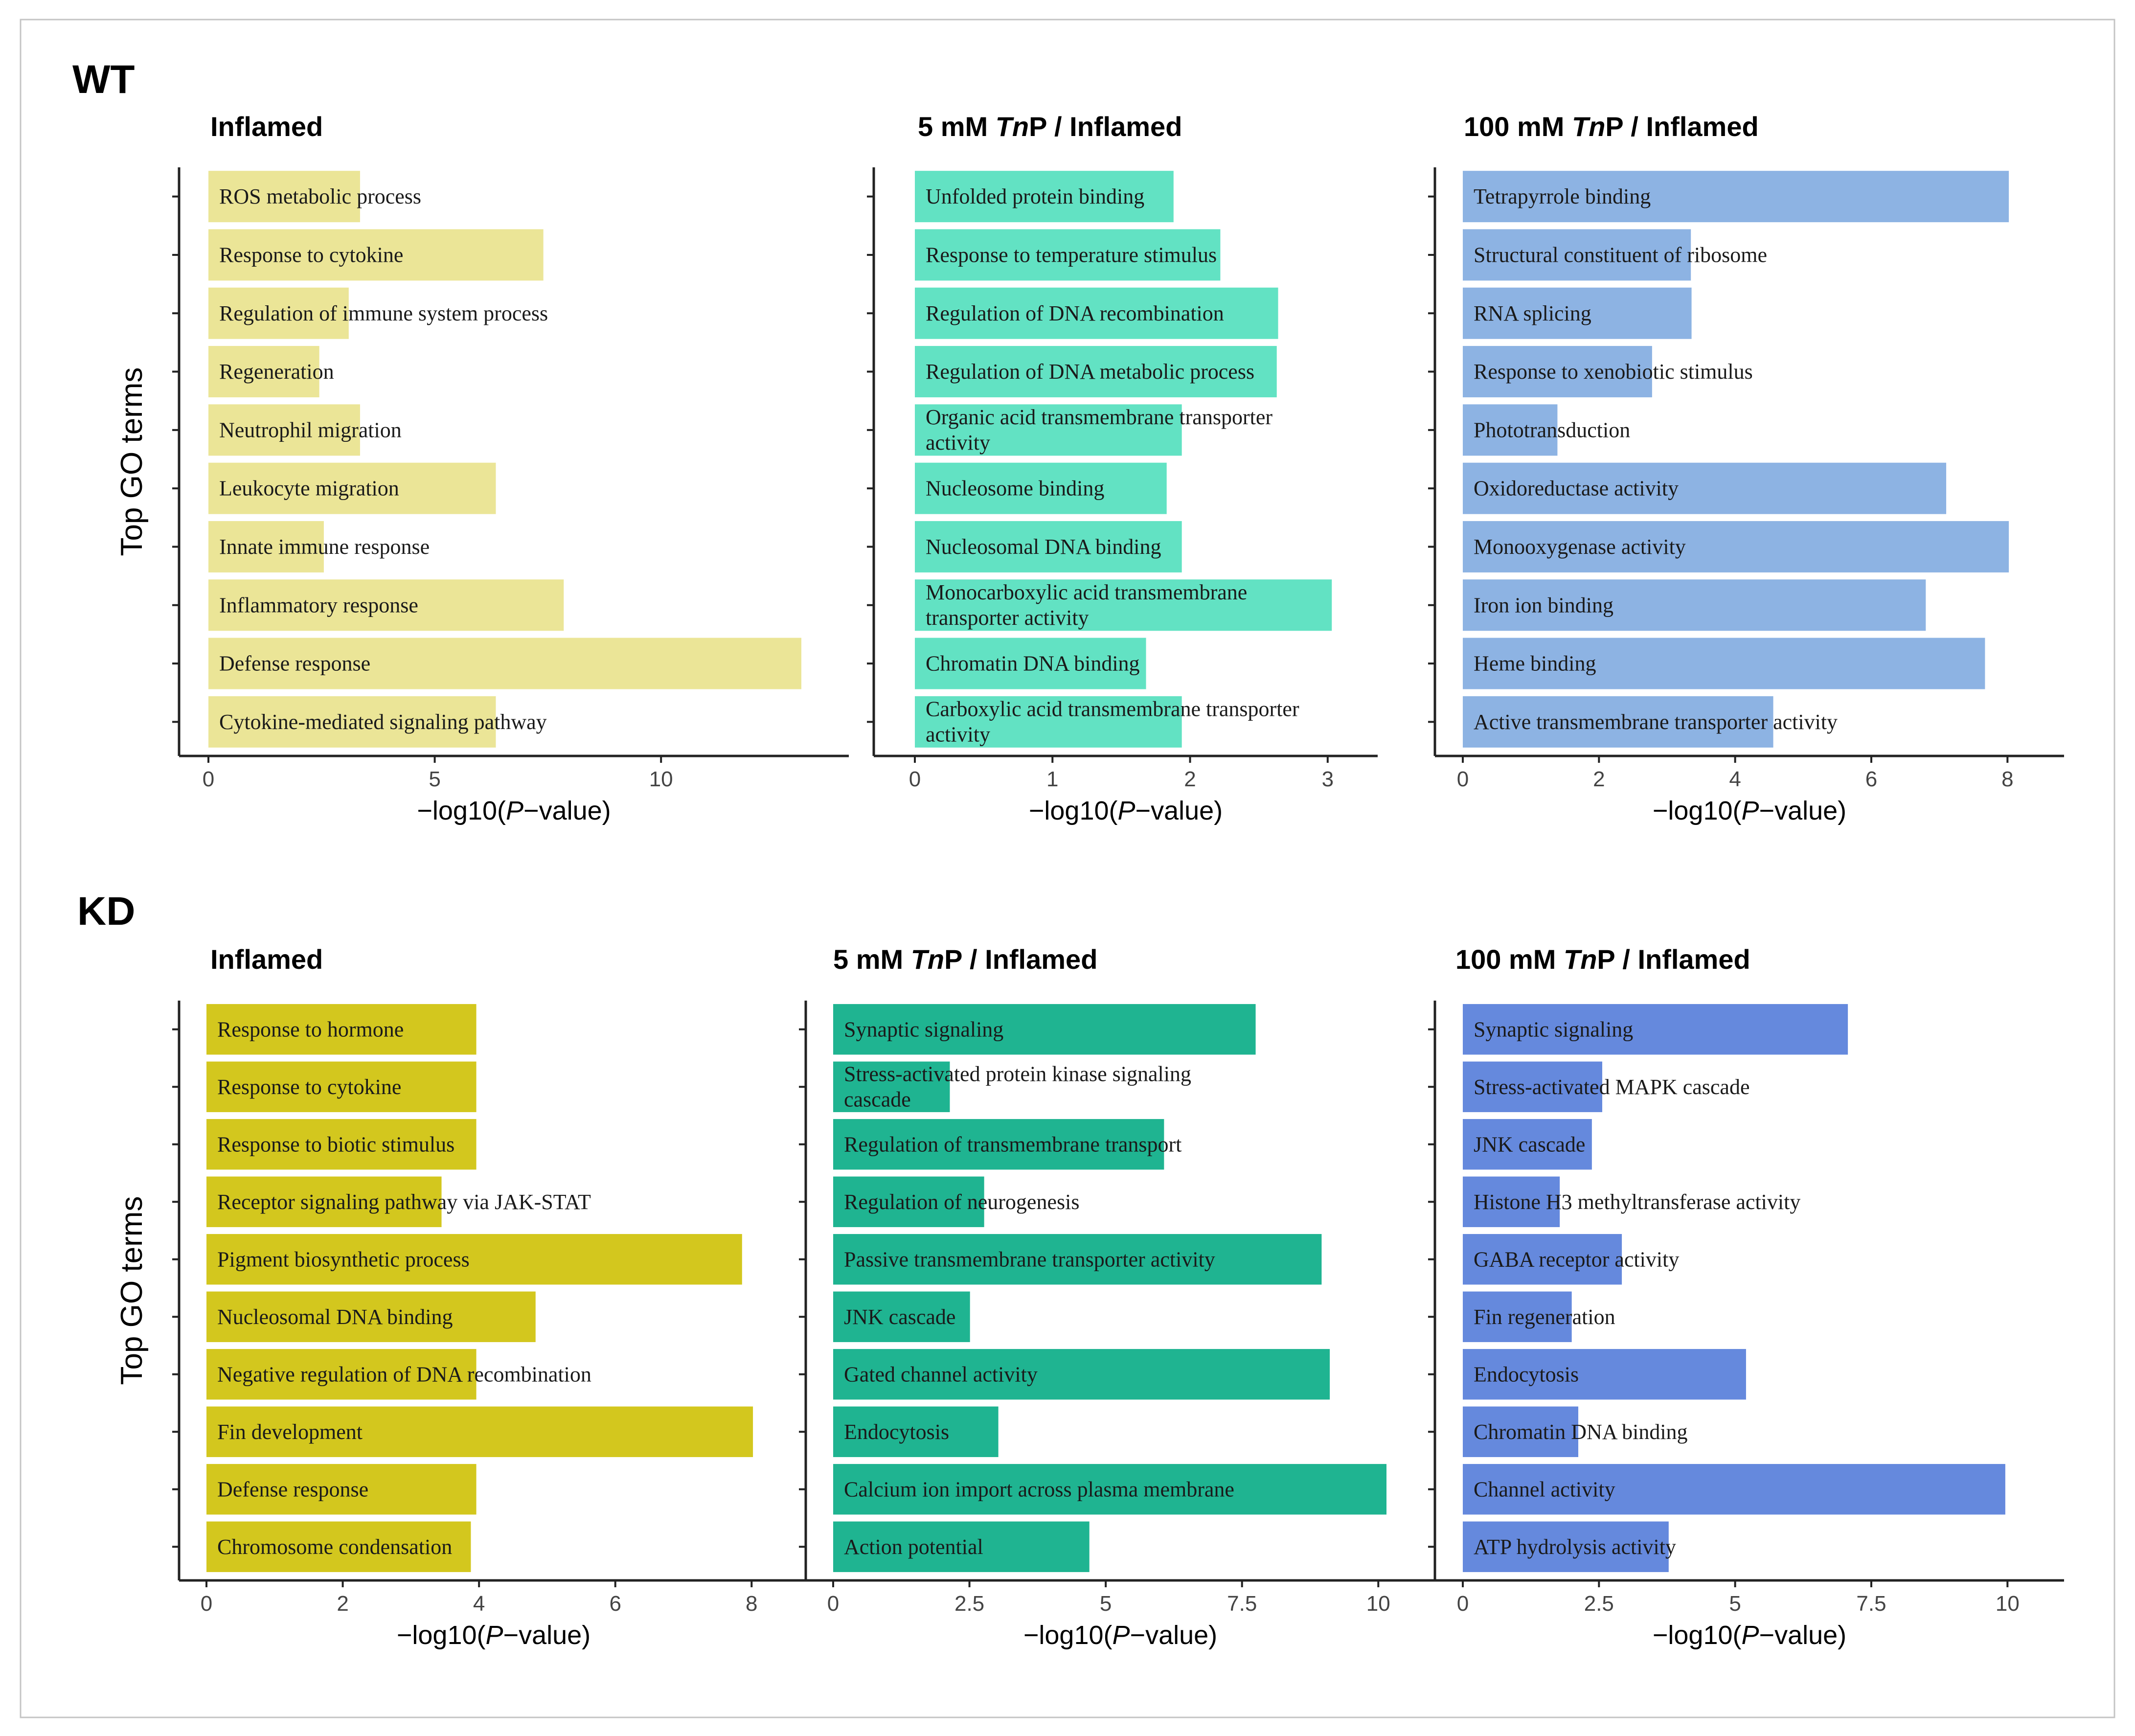 This screenshot has width=2135, height=1736. Describe the element at coordinates (1871, 779) in the screenshot. I see `x-tick-label: 6` at that location.